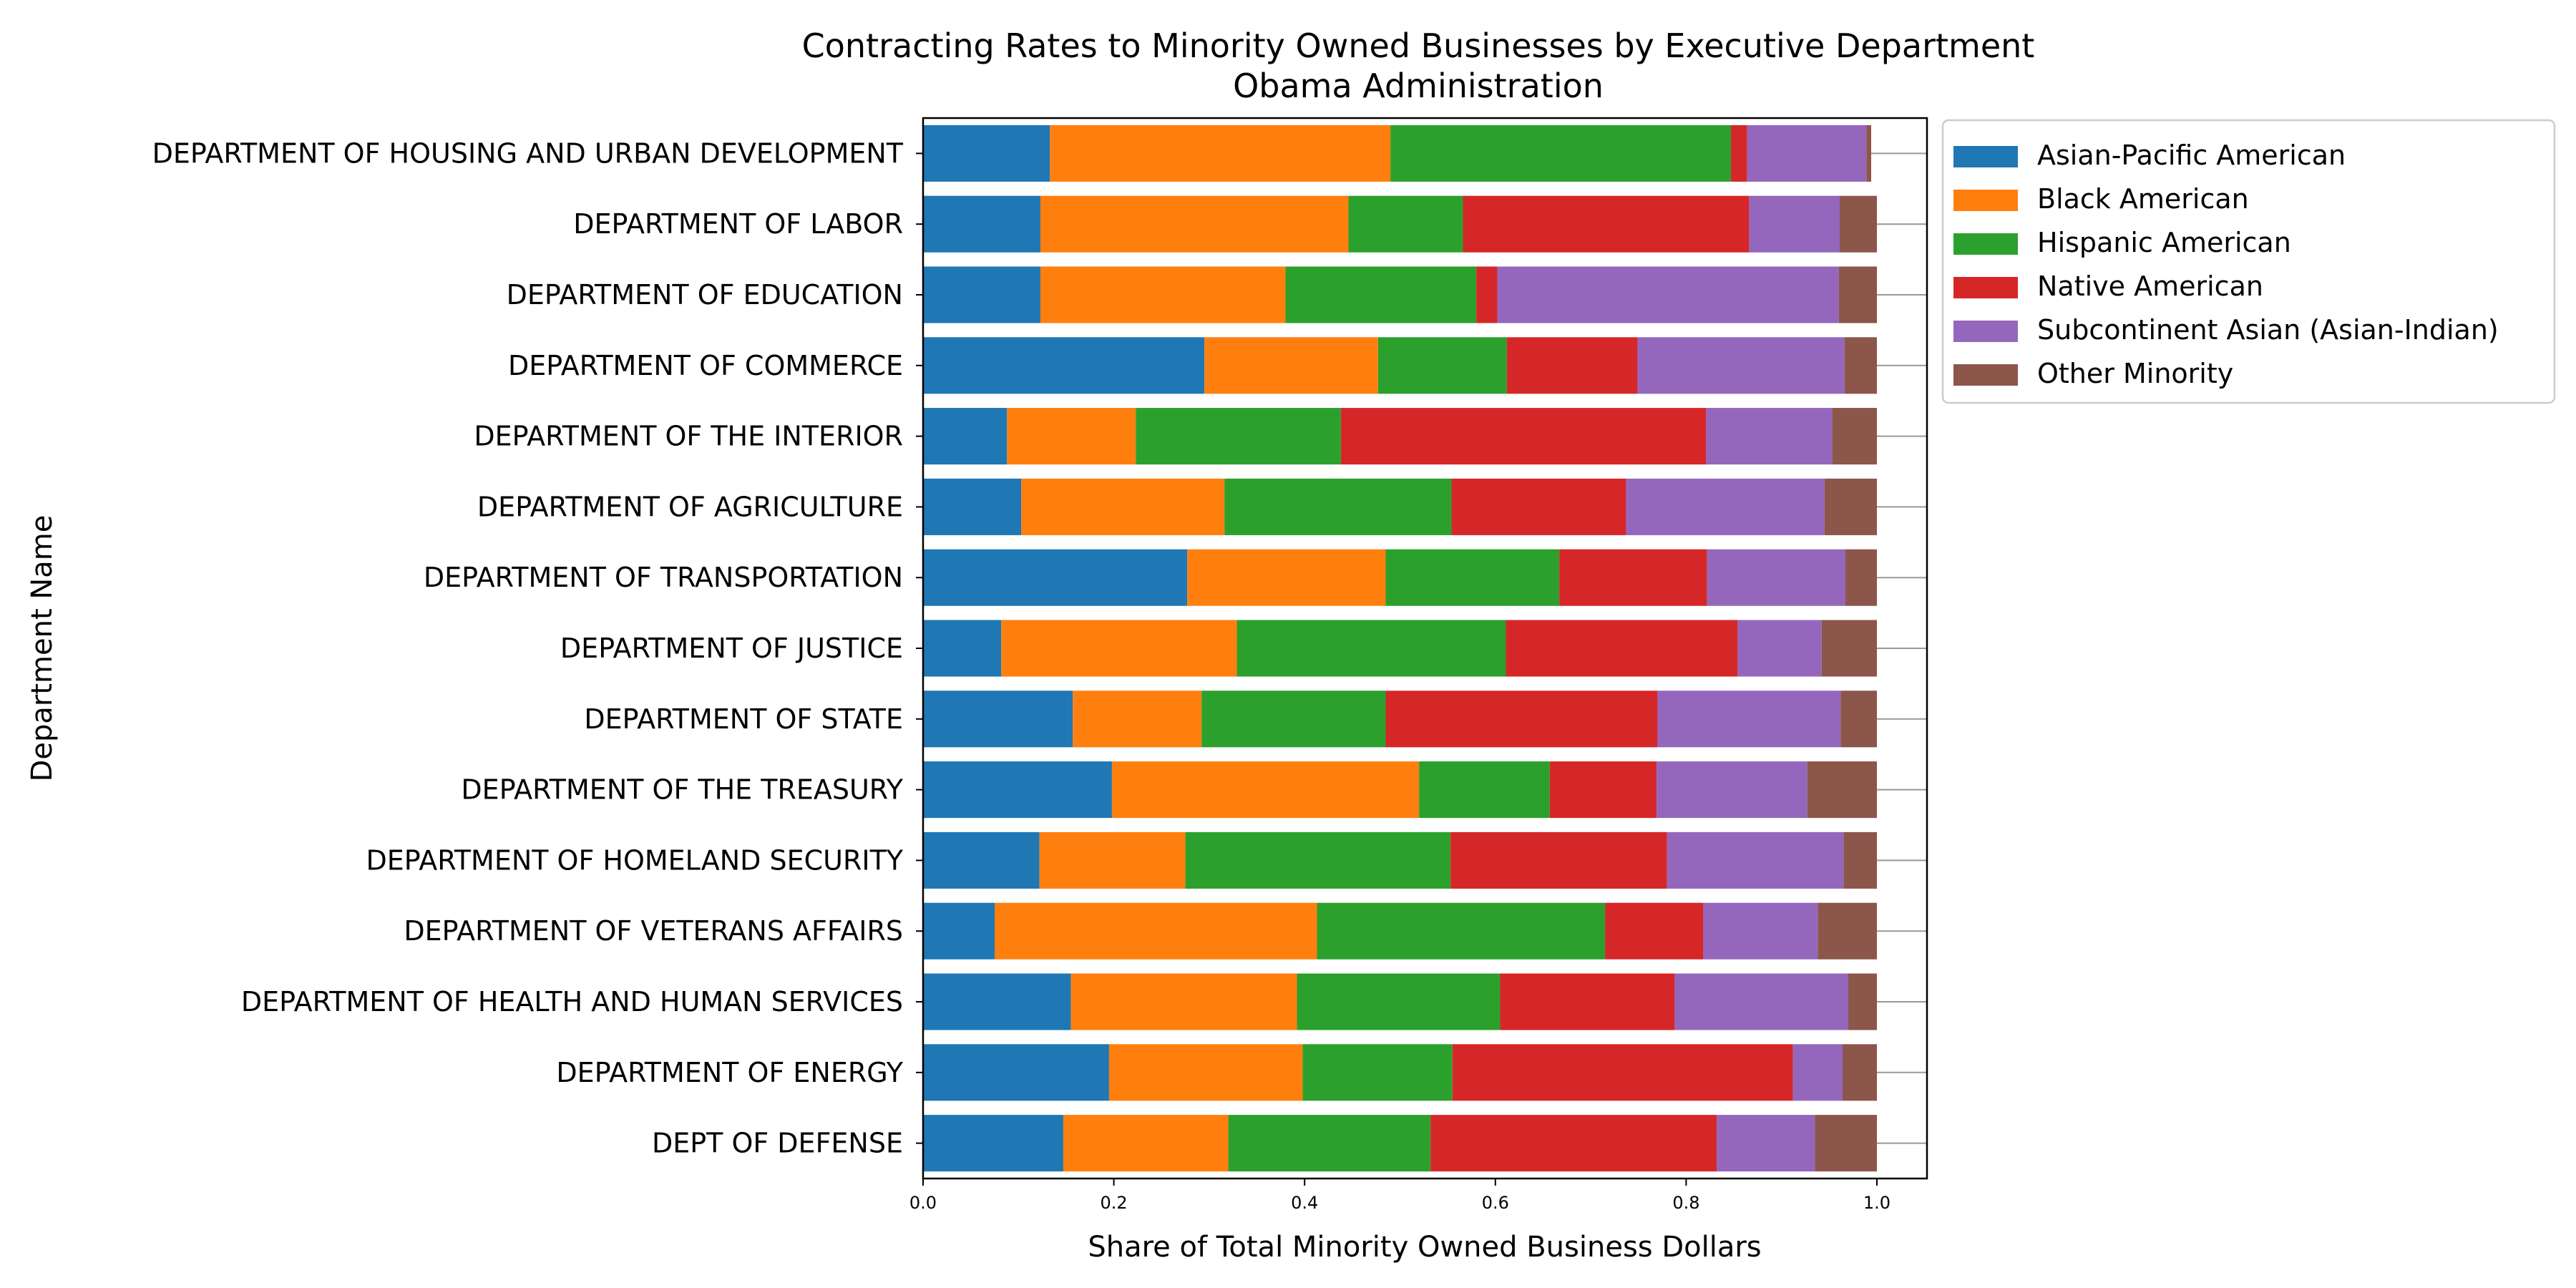  What do you see at coordinates (1521, 719) in the screenshot?
I see `bar-department-of-state-native-american` at bounding box center [1521, 719].